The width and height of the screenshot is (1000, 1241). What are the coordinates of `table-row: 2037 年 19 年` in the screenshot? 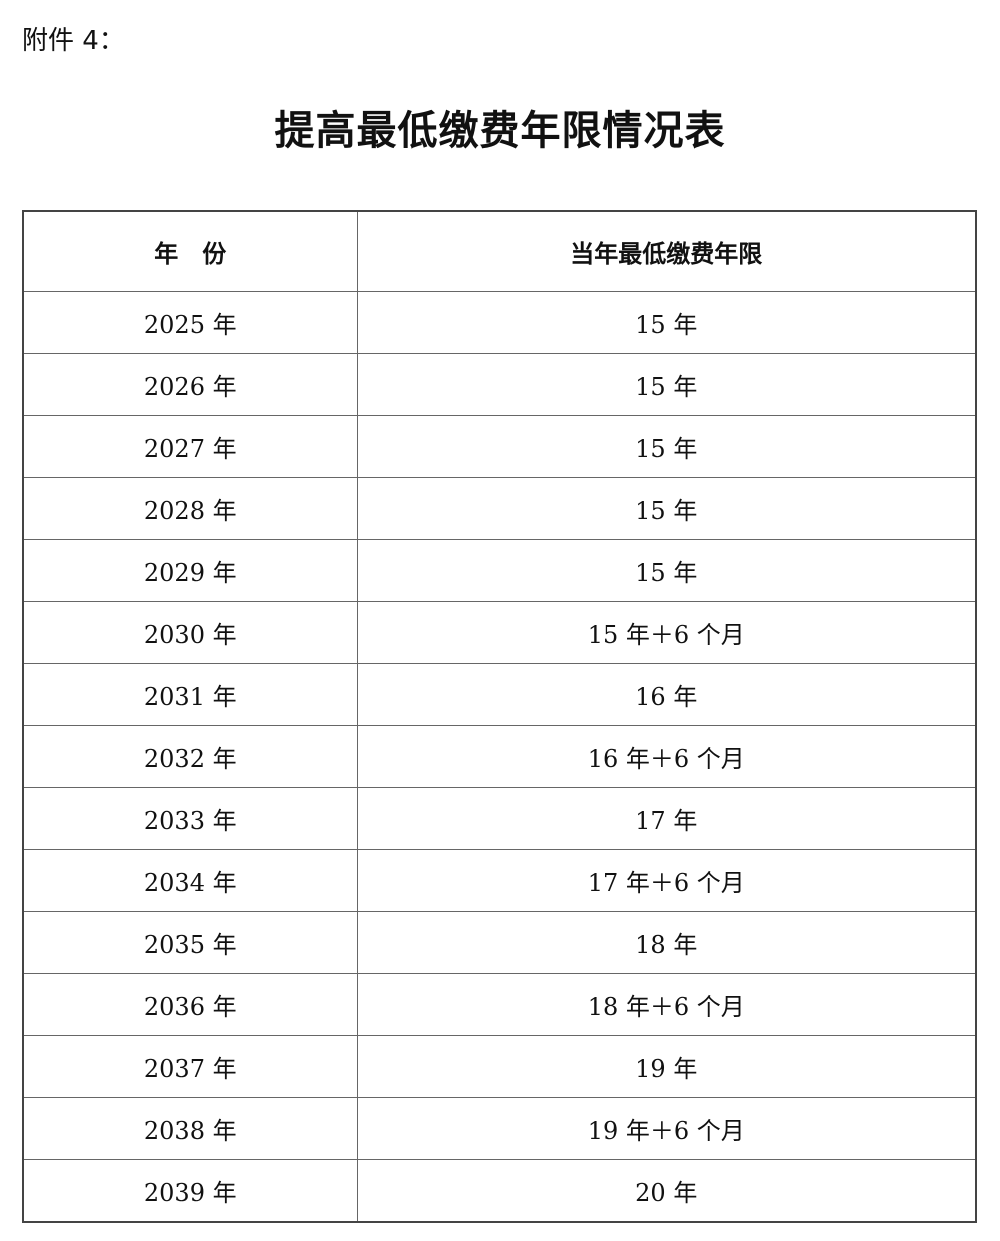 It's located at (499, 1066).